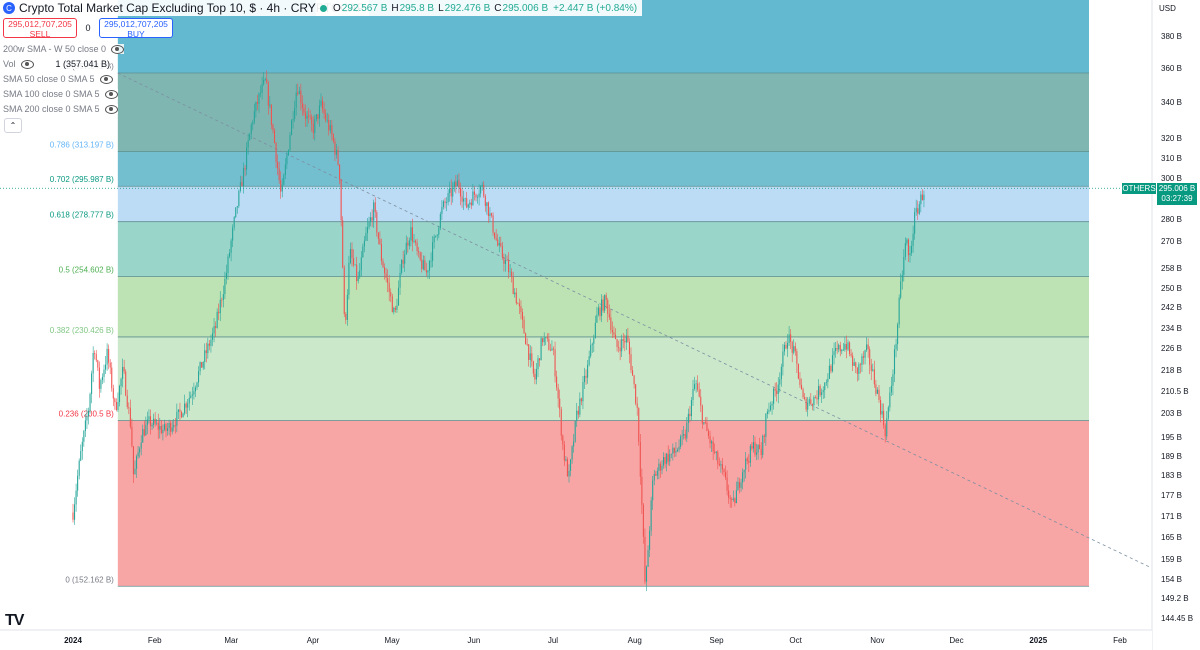 This screenshot has height=650, width=1200. What do you see at coordinates (89, 579) in the screenshot?
I see `fib-label-0: 0 (152.162 B)` at bounding box center [89, 579].